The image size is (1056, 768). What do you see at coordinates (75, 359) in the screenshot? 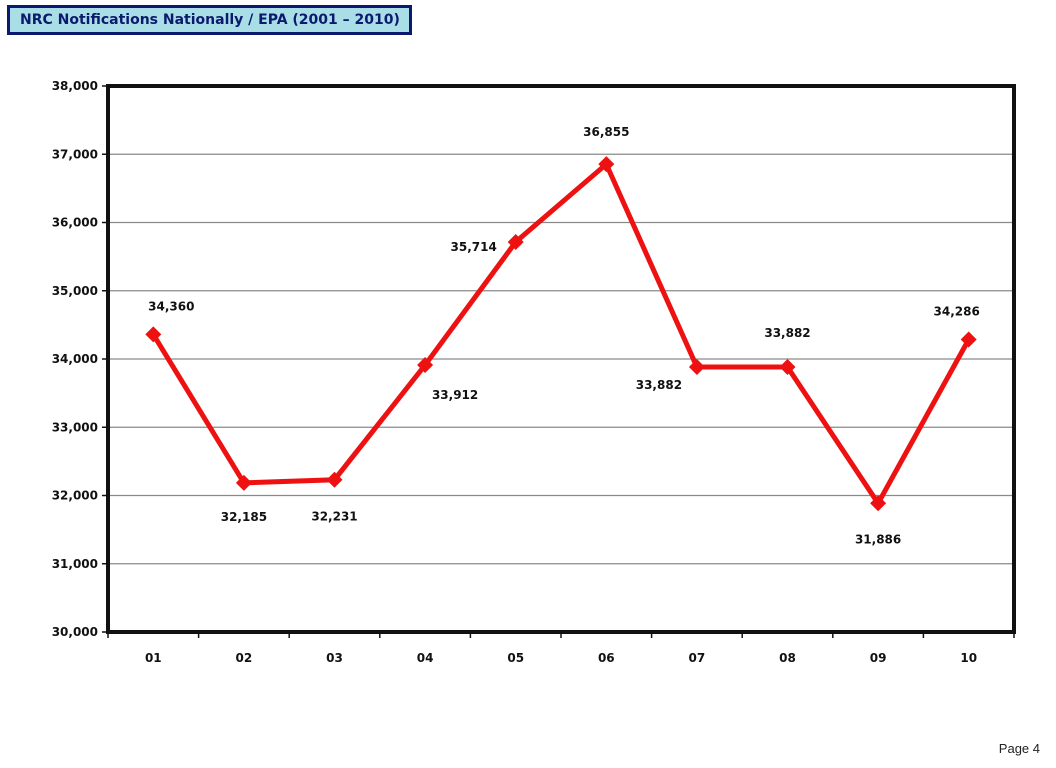
I see `y-tick-label: 34,000` at bounding box center [75, 359].